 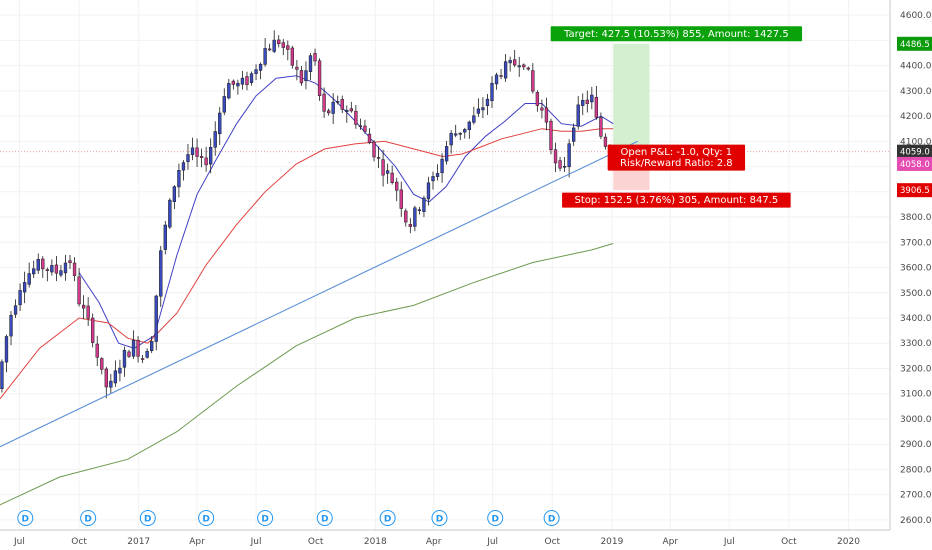 I want to click on price-tag-text: 4058.0, so click(x=915, y=165).